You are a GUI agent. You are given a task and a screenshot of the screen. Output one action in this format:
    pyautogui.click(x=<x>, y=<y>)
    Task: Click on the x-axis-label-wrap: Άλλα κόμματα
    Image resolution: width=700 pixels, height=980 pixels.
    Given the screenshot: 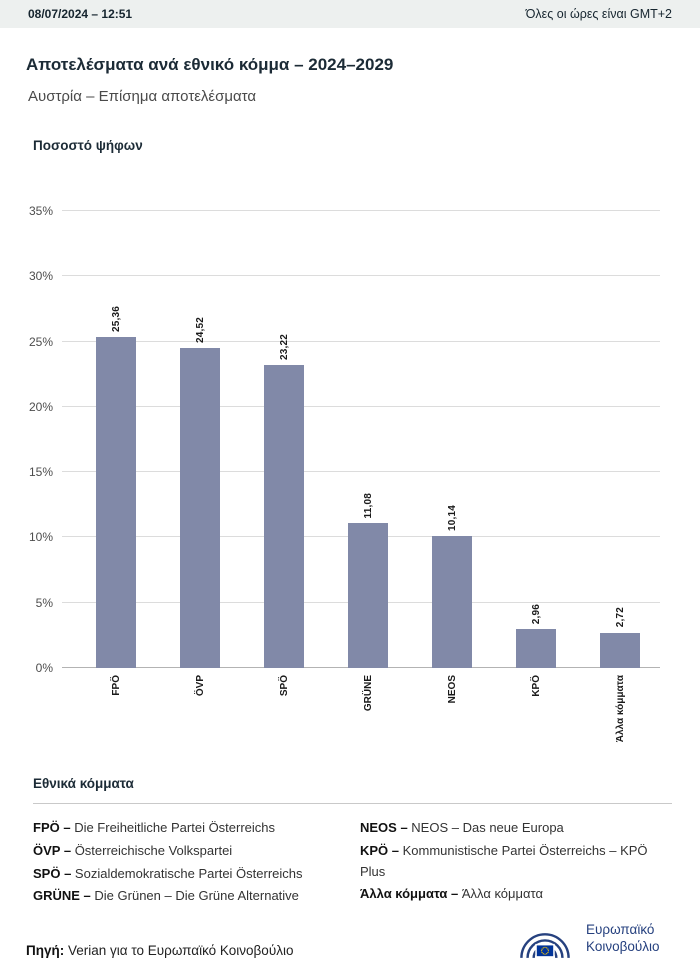 What is the action you would take?
    pyautogui.click(x=620, y=705)
    